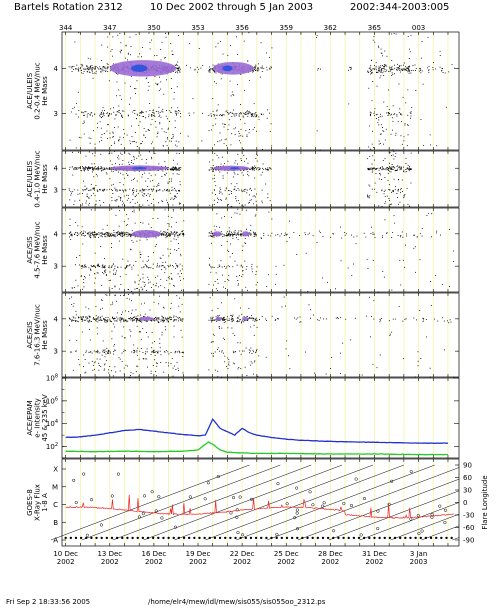 Image resolution: width=498 pixels, height=610 pixels. Describe the element at coordinates (260, 179) in the screenshot. I see `panel-frame` at that location.